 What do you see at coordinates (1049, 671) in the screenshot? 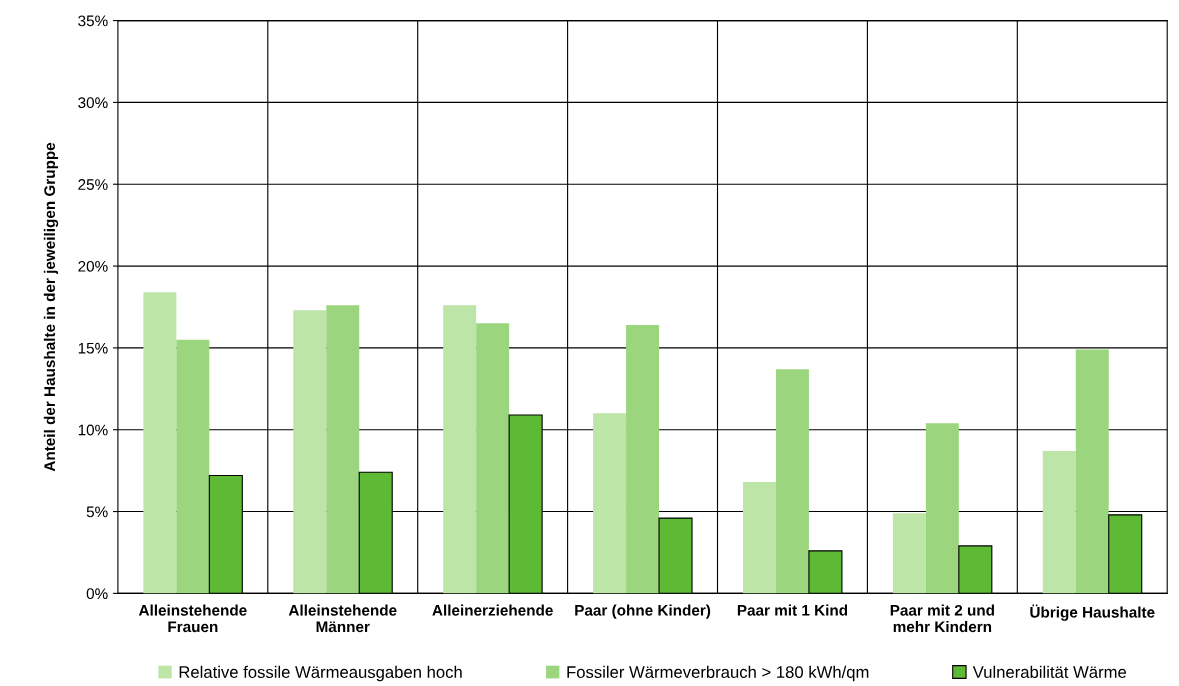
I see `legend-label: Vulnerabilität Wärme` at bounding box center [1049, 671].